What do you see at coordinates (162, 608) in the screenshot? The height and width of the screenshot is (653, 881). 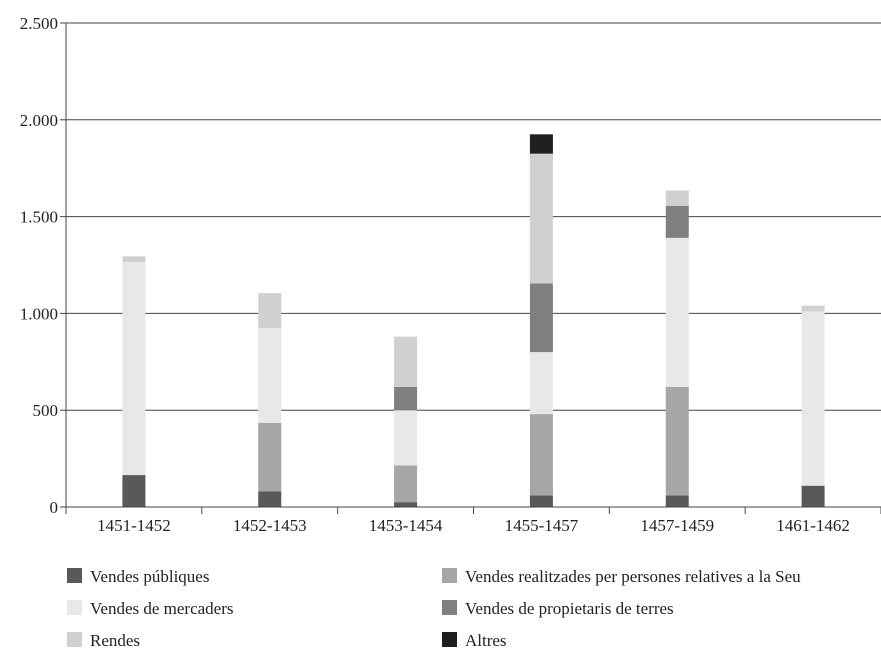 I see `legend-label-2: Vendes de mercaders` at bounding box center [162, 608].